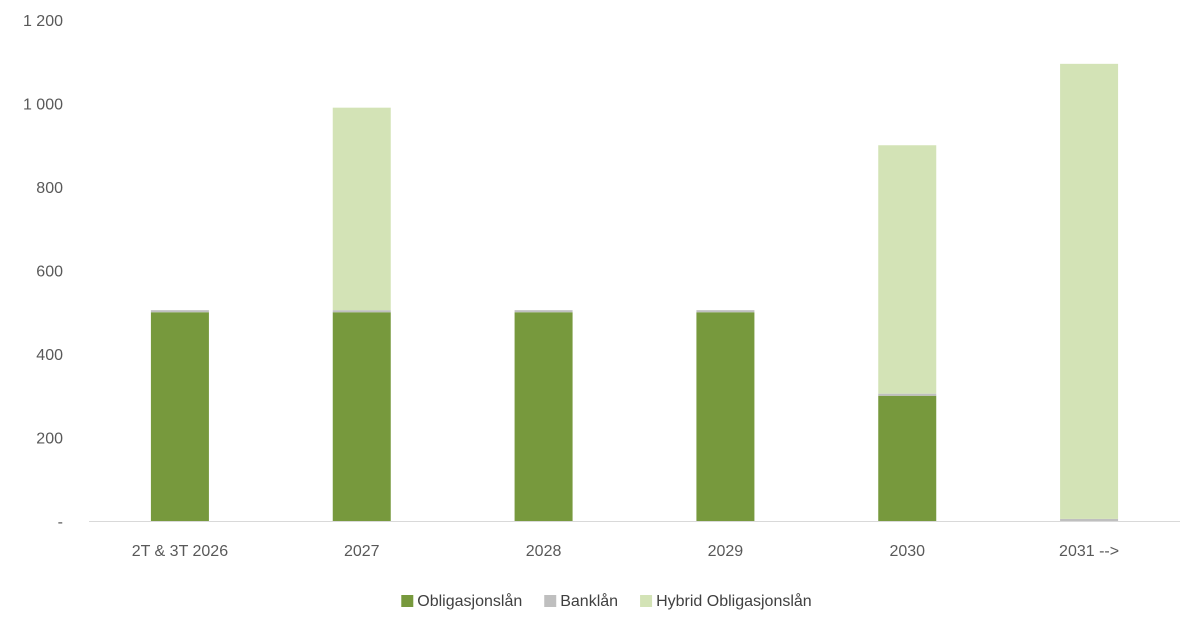 This screenshot has height=622, width=1193. What do you see at coordinates (180, 551) in the screenshot?
I see `x-tick-label: 2T & 3T 2026` at bounding box center [180, 551].